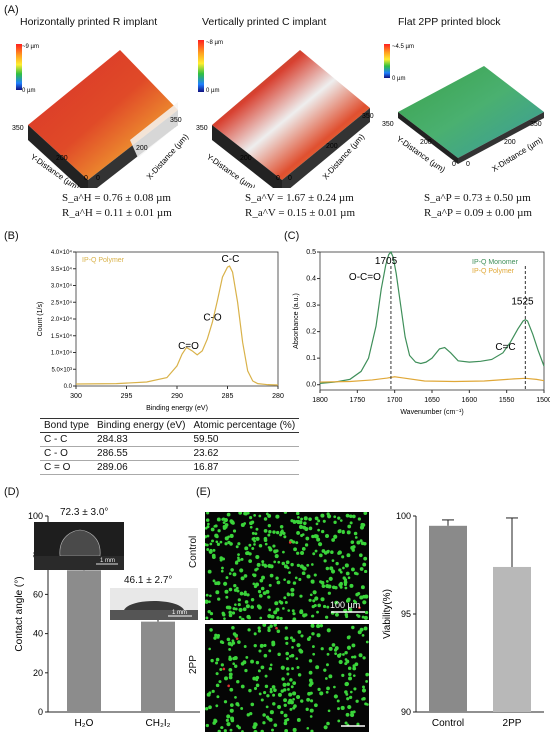 Image resolution: width=550 pixels, height=740 pixels. Describe the element at coordinates (448, 723) in the screenshot. I see `category-label: Control` at that location.